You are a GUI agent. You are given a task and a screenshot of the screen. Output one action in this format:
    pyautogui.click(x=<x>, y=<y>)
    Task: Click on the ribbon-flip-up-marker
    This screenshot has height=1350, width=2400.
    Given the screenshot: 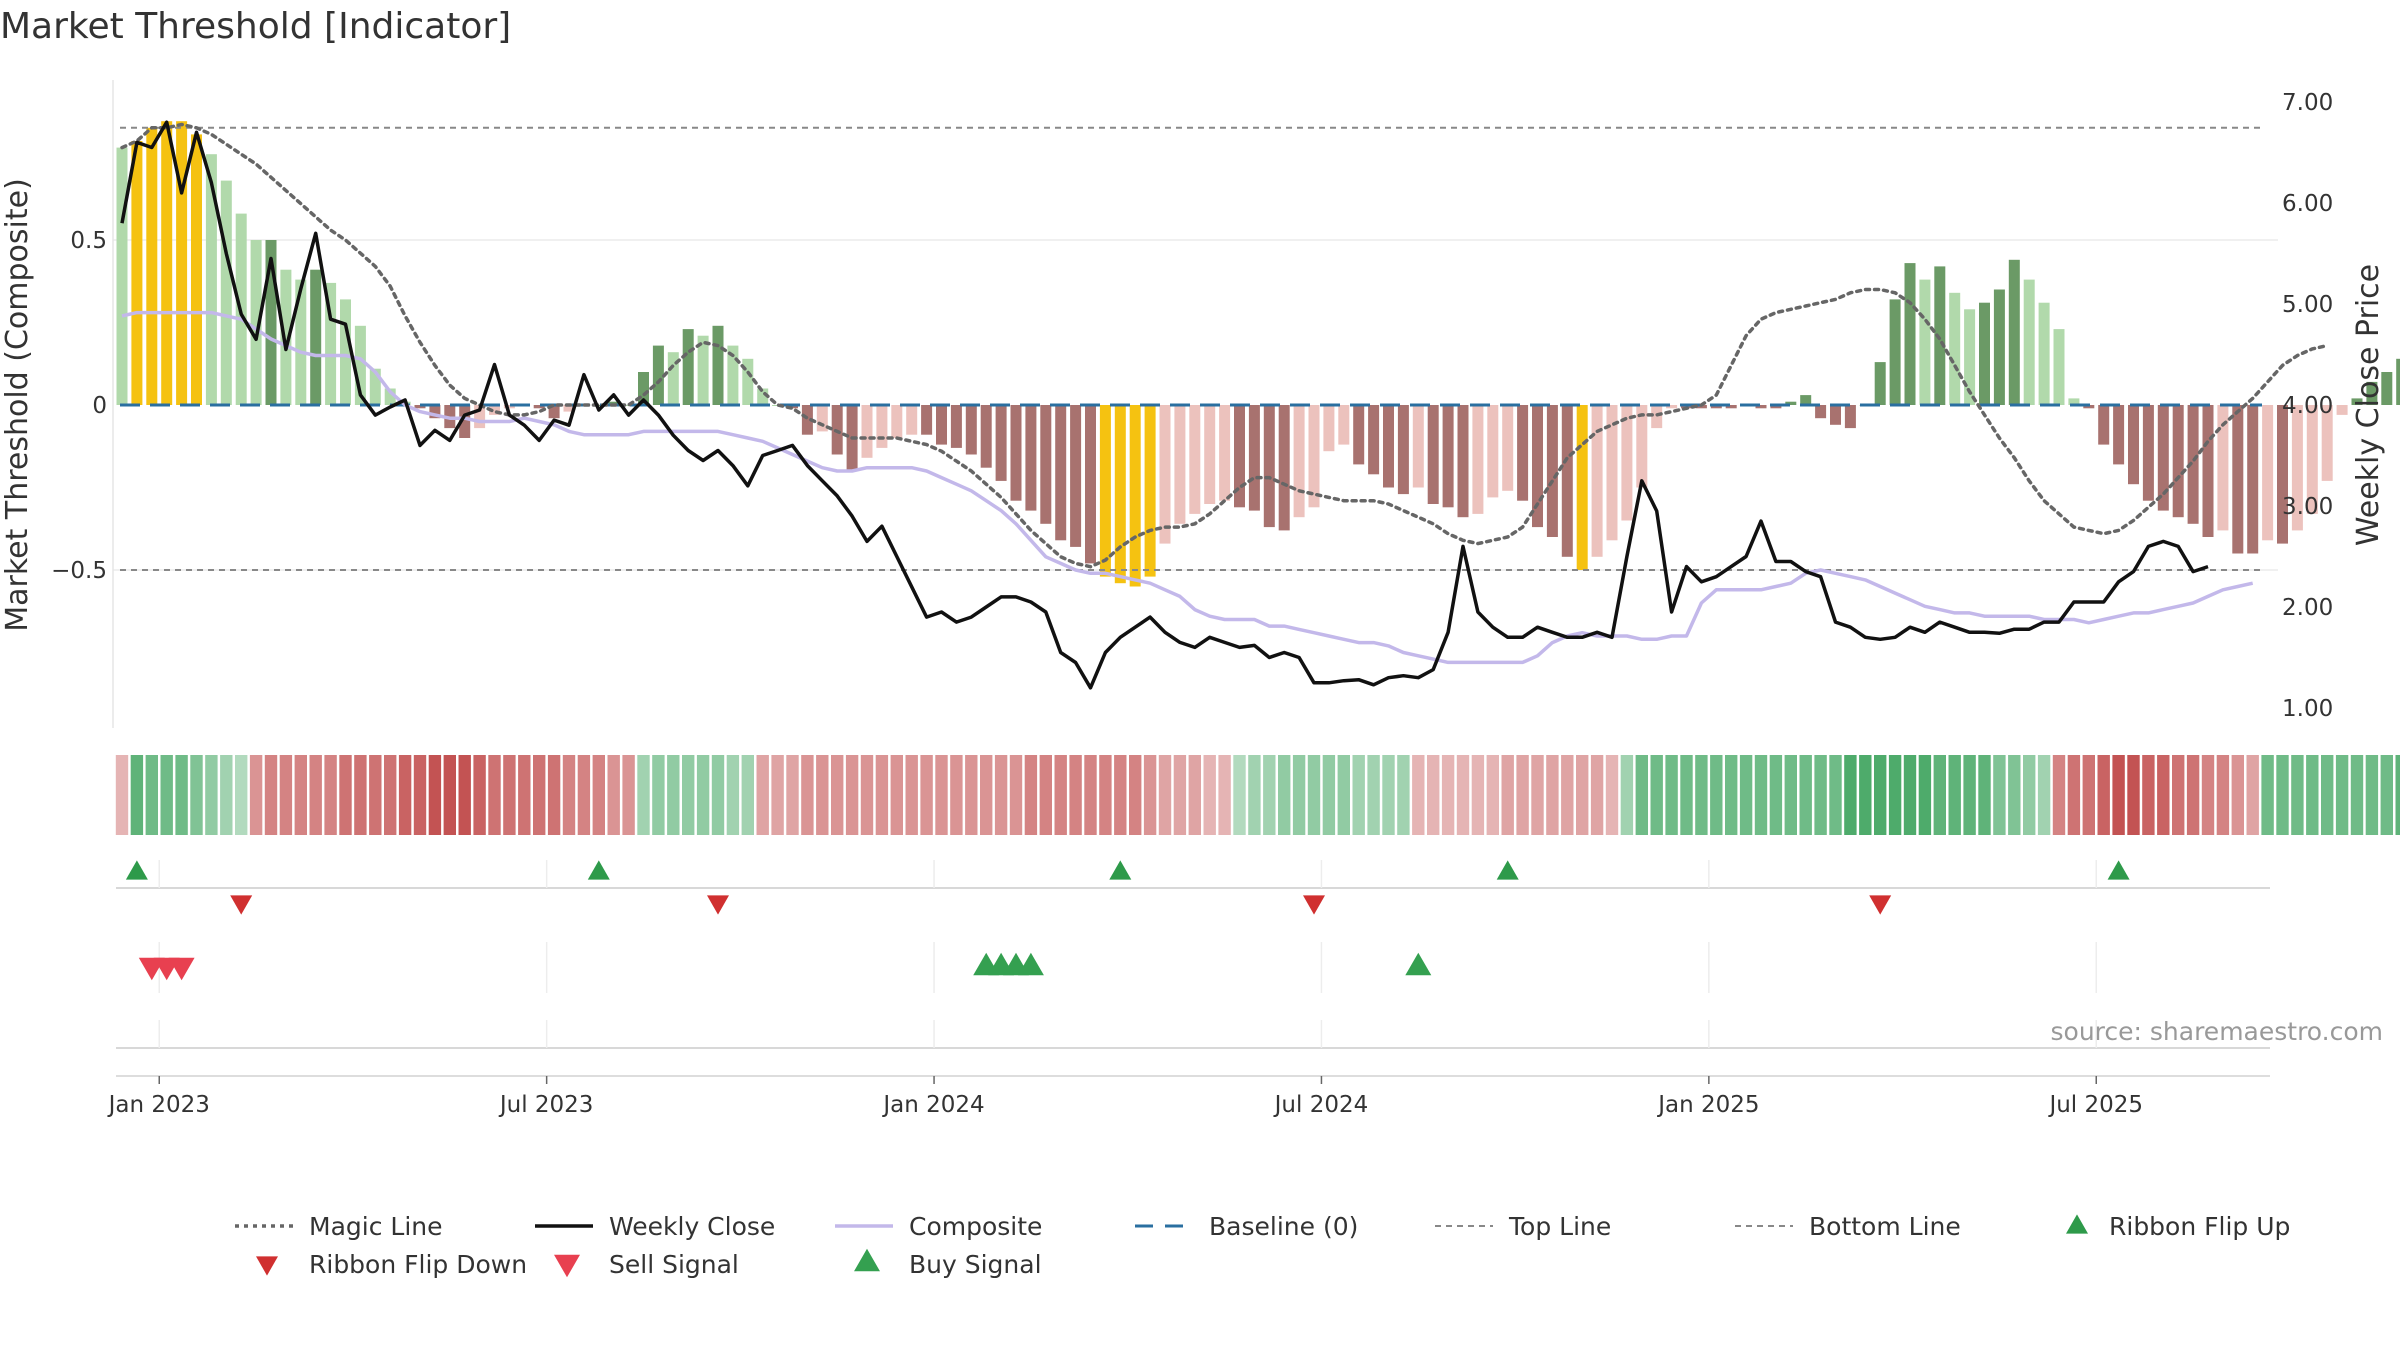 What is the action you would take?
    pyautogui.click(x=136, y=870)
    